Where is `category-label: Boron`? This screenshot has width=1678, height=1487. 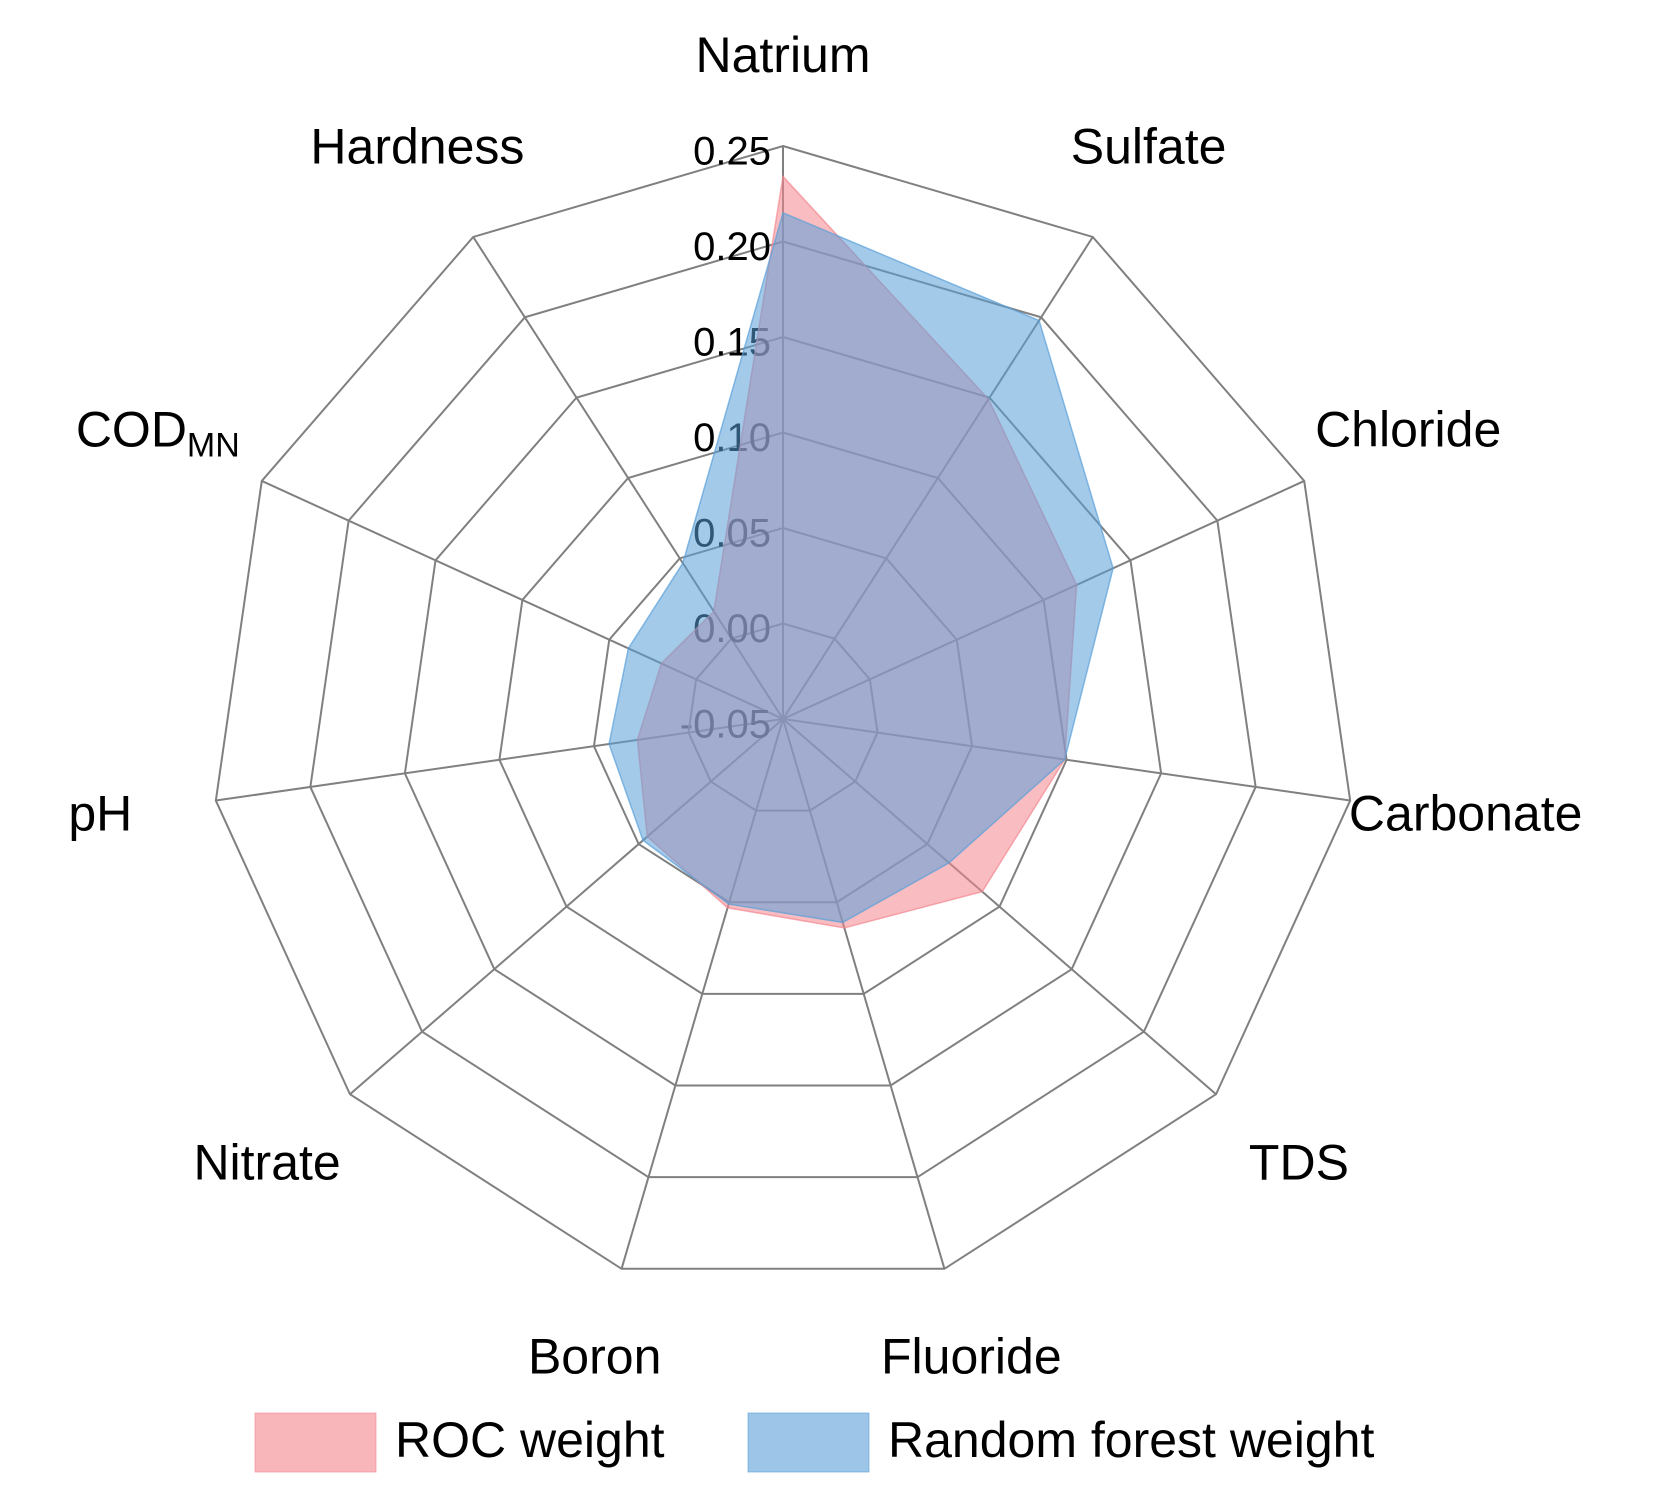 category-label: Boron is located at coordinates (594, 1357).